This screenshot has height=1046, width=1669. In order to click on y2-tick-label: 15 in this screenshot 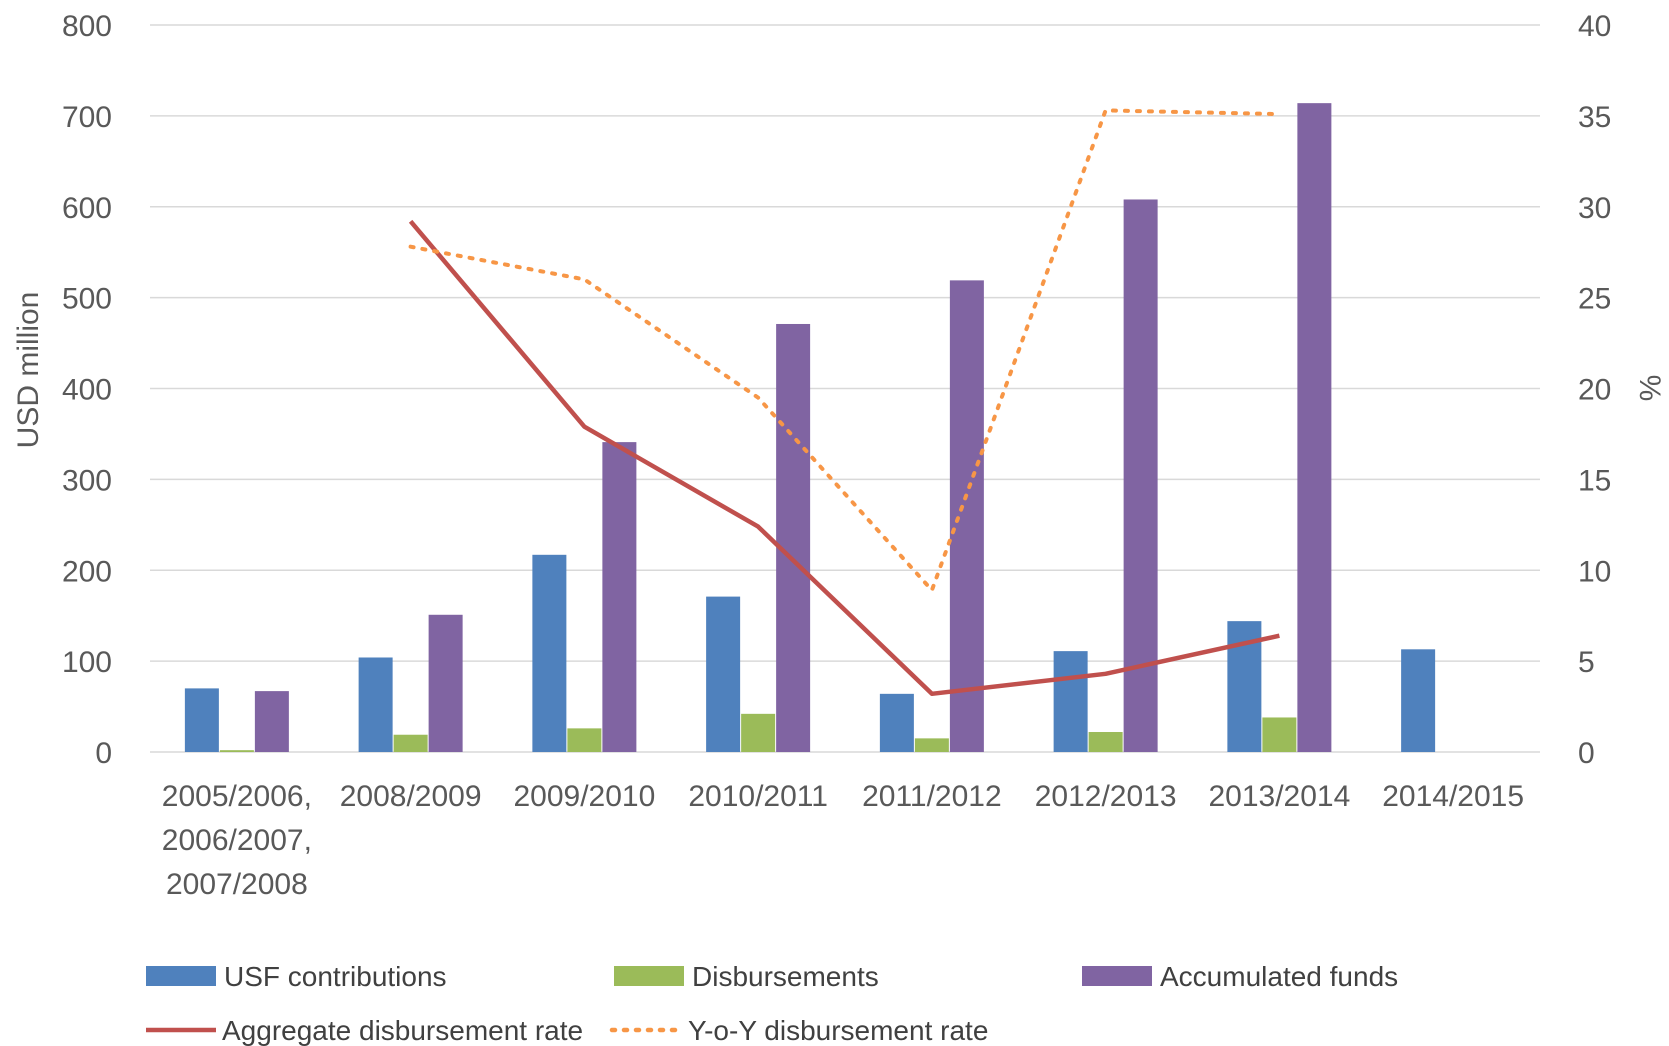, I will do `click(1594, 480)`.